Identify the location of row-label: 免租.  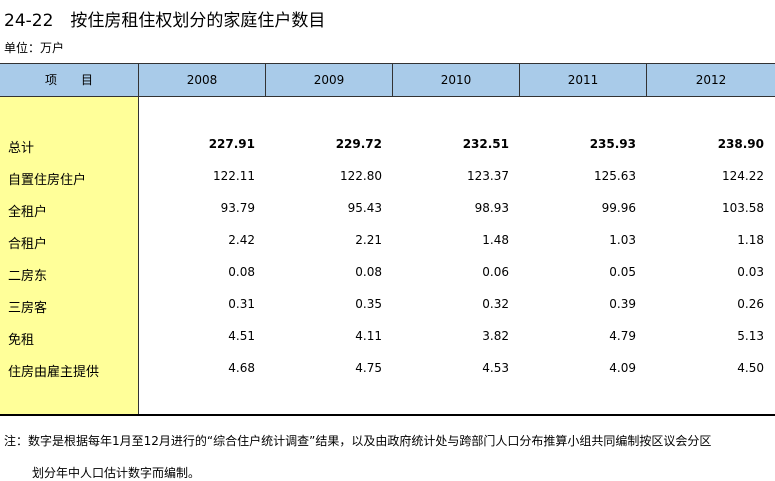
(21, 340).